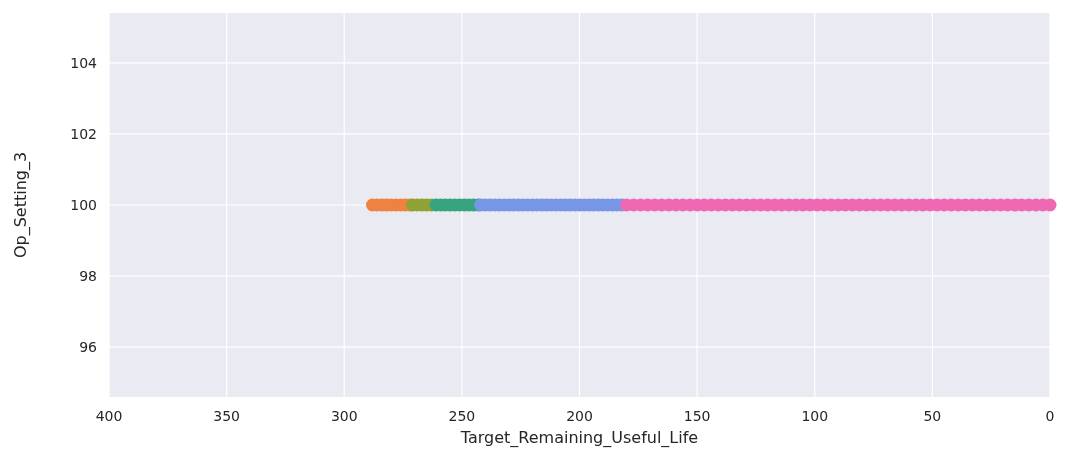  What do you see at coordinates (1050, 416) in the screenshot?
I see `x-tick-label: 0` at bounding box center [1050, 416].